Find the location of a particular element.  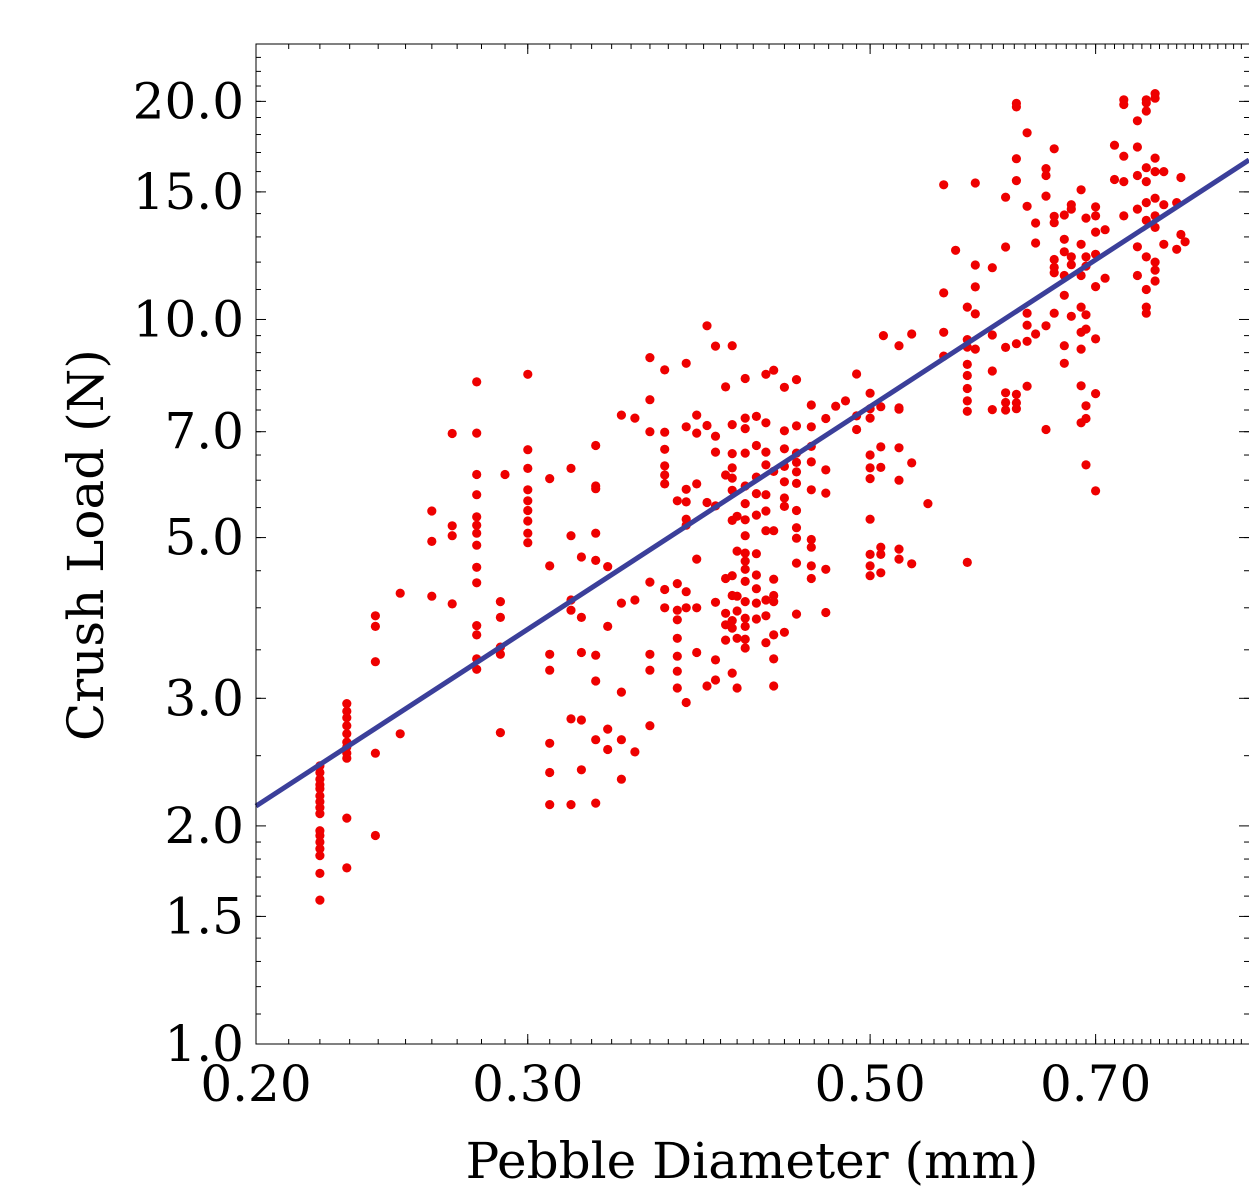

y-tick-label: 10.0 is located at coordinates (188, 319).